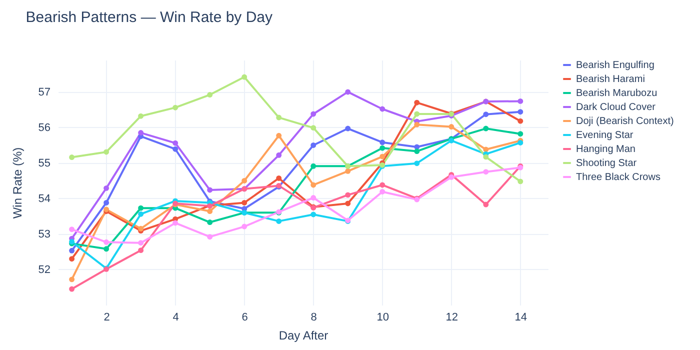 Image resolution: width=700 pixels, height=350 pixels. I want to click on y-axis-title: Win Rate (%), so click(17, 183).